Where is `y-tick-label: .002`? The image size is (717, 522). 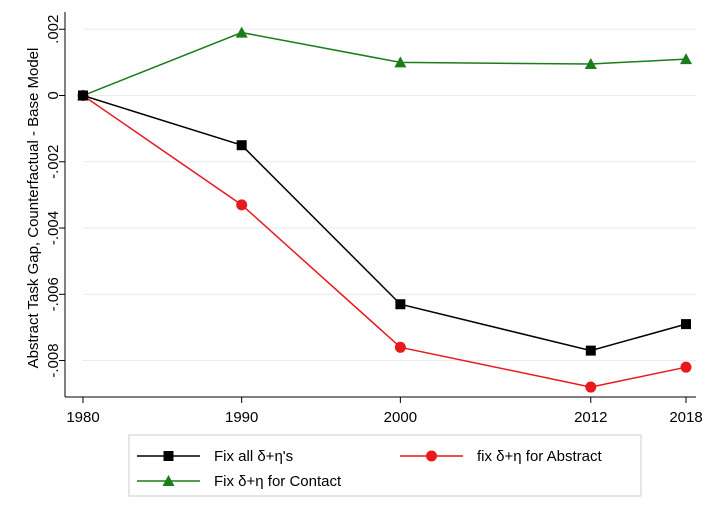
y-tick-label: .002 is located at coordinates (53, 29).